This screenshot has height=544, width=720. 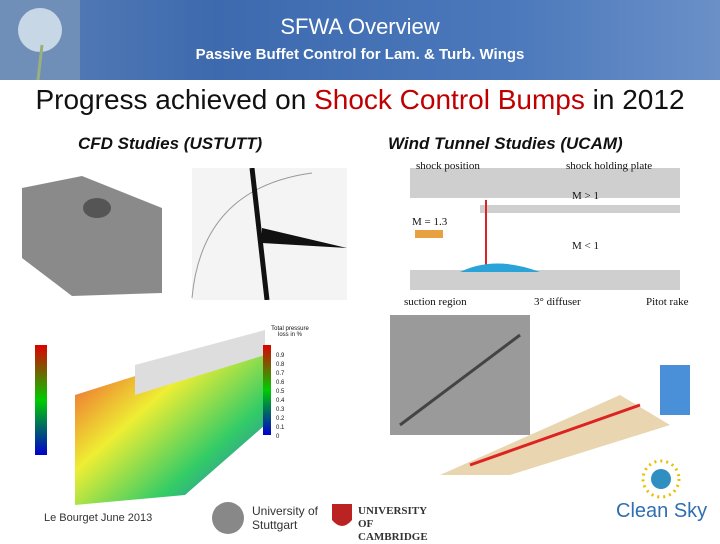 I want to click on figure-label: M < 1, so click(x=585, y=246).